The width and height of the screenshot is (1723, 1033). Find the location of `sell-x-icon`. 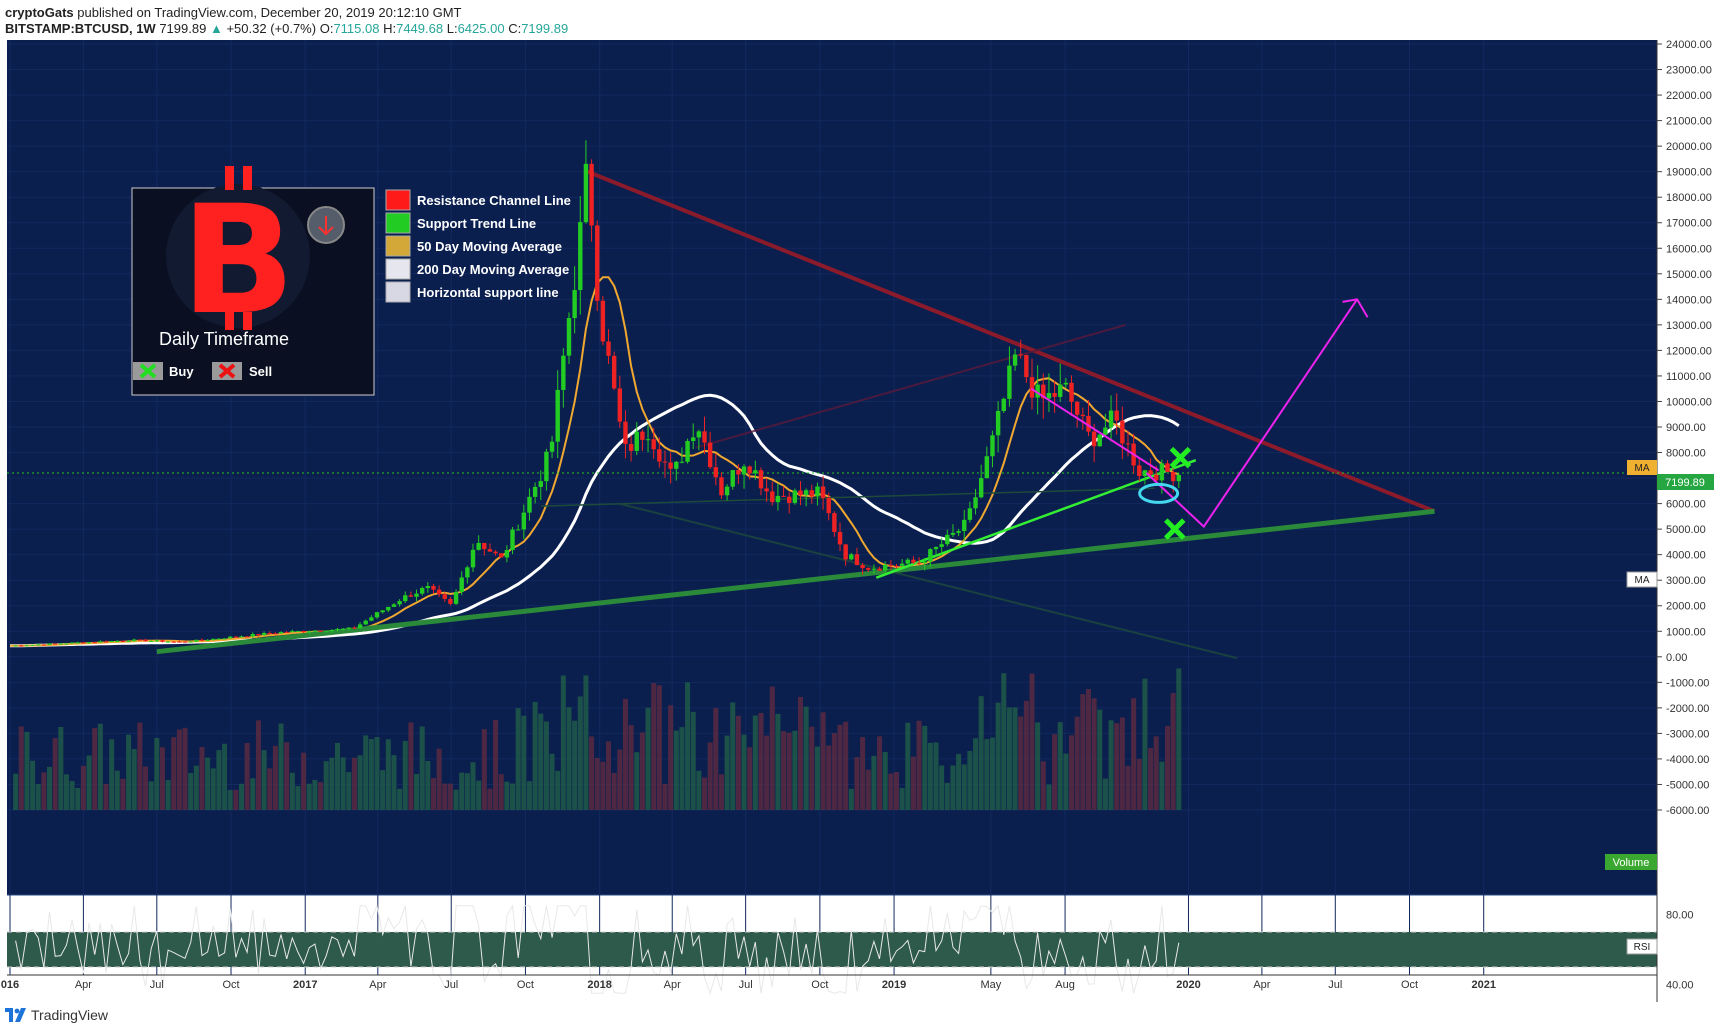

sell-x-icon is located at coordinates (227, 371).